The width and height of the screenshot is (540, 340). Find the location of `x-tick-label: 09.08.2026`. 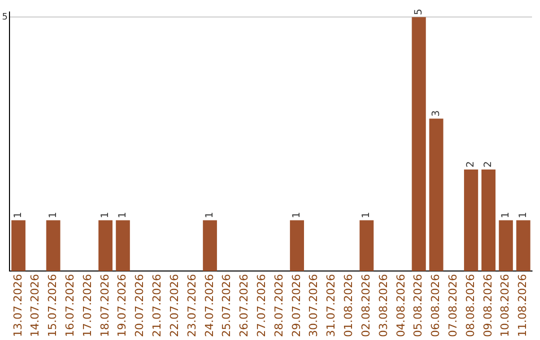

x-tick-label: 09.08.2026 is located at coordinates (487, 306).